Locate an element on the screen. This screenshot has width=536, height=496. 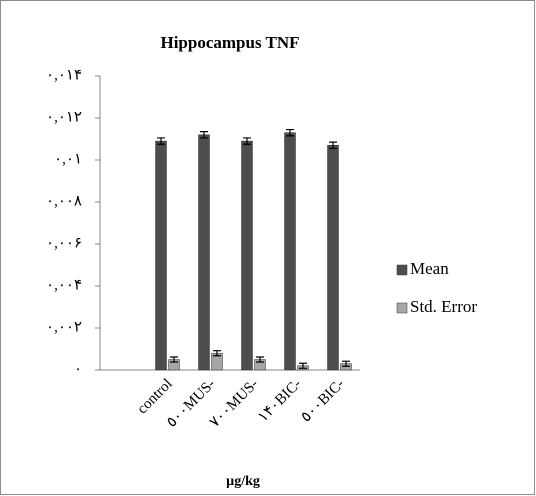
y-tick-label: ٠ is located at coordinates (78, 369).